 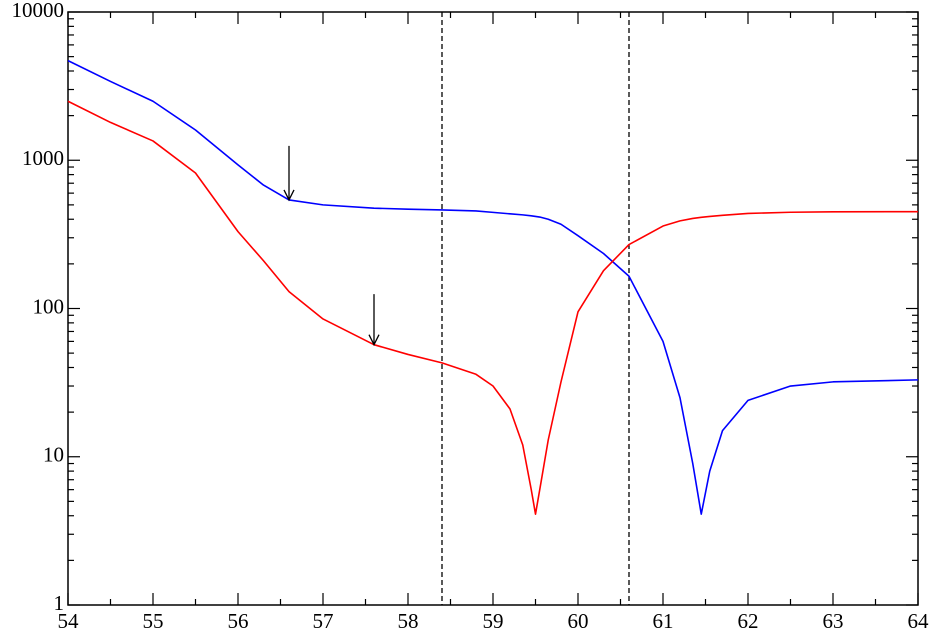 I want to click on y-tick-label: 1, so click(x=59, y=603).